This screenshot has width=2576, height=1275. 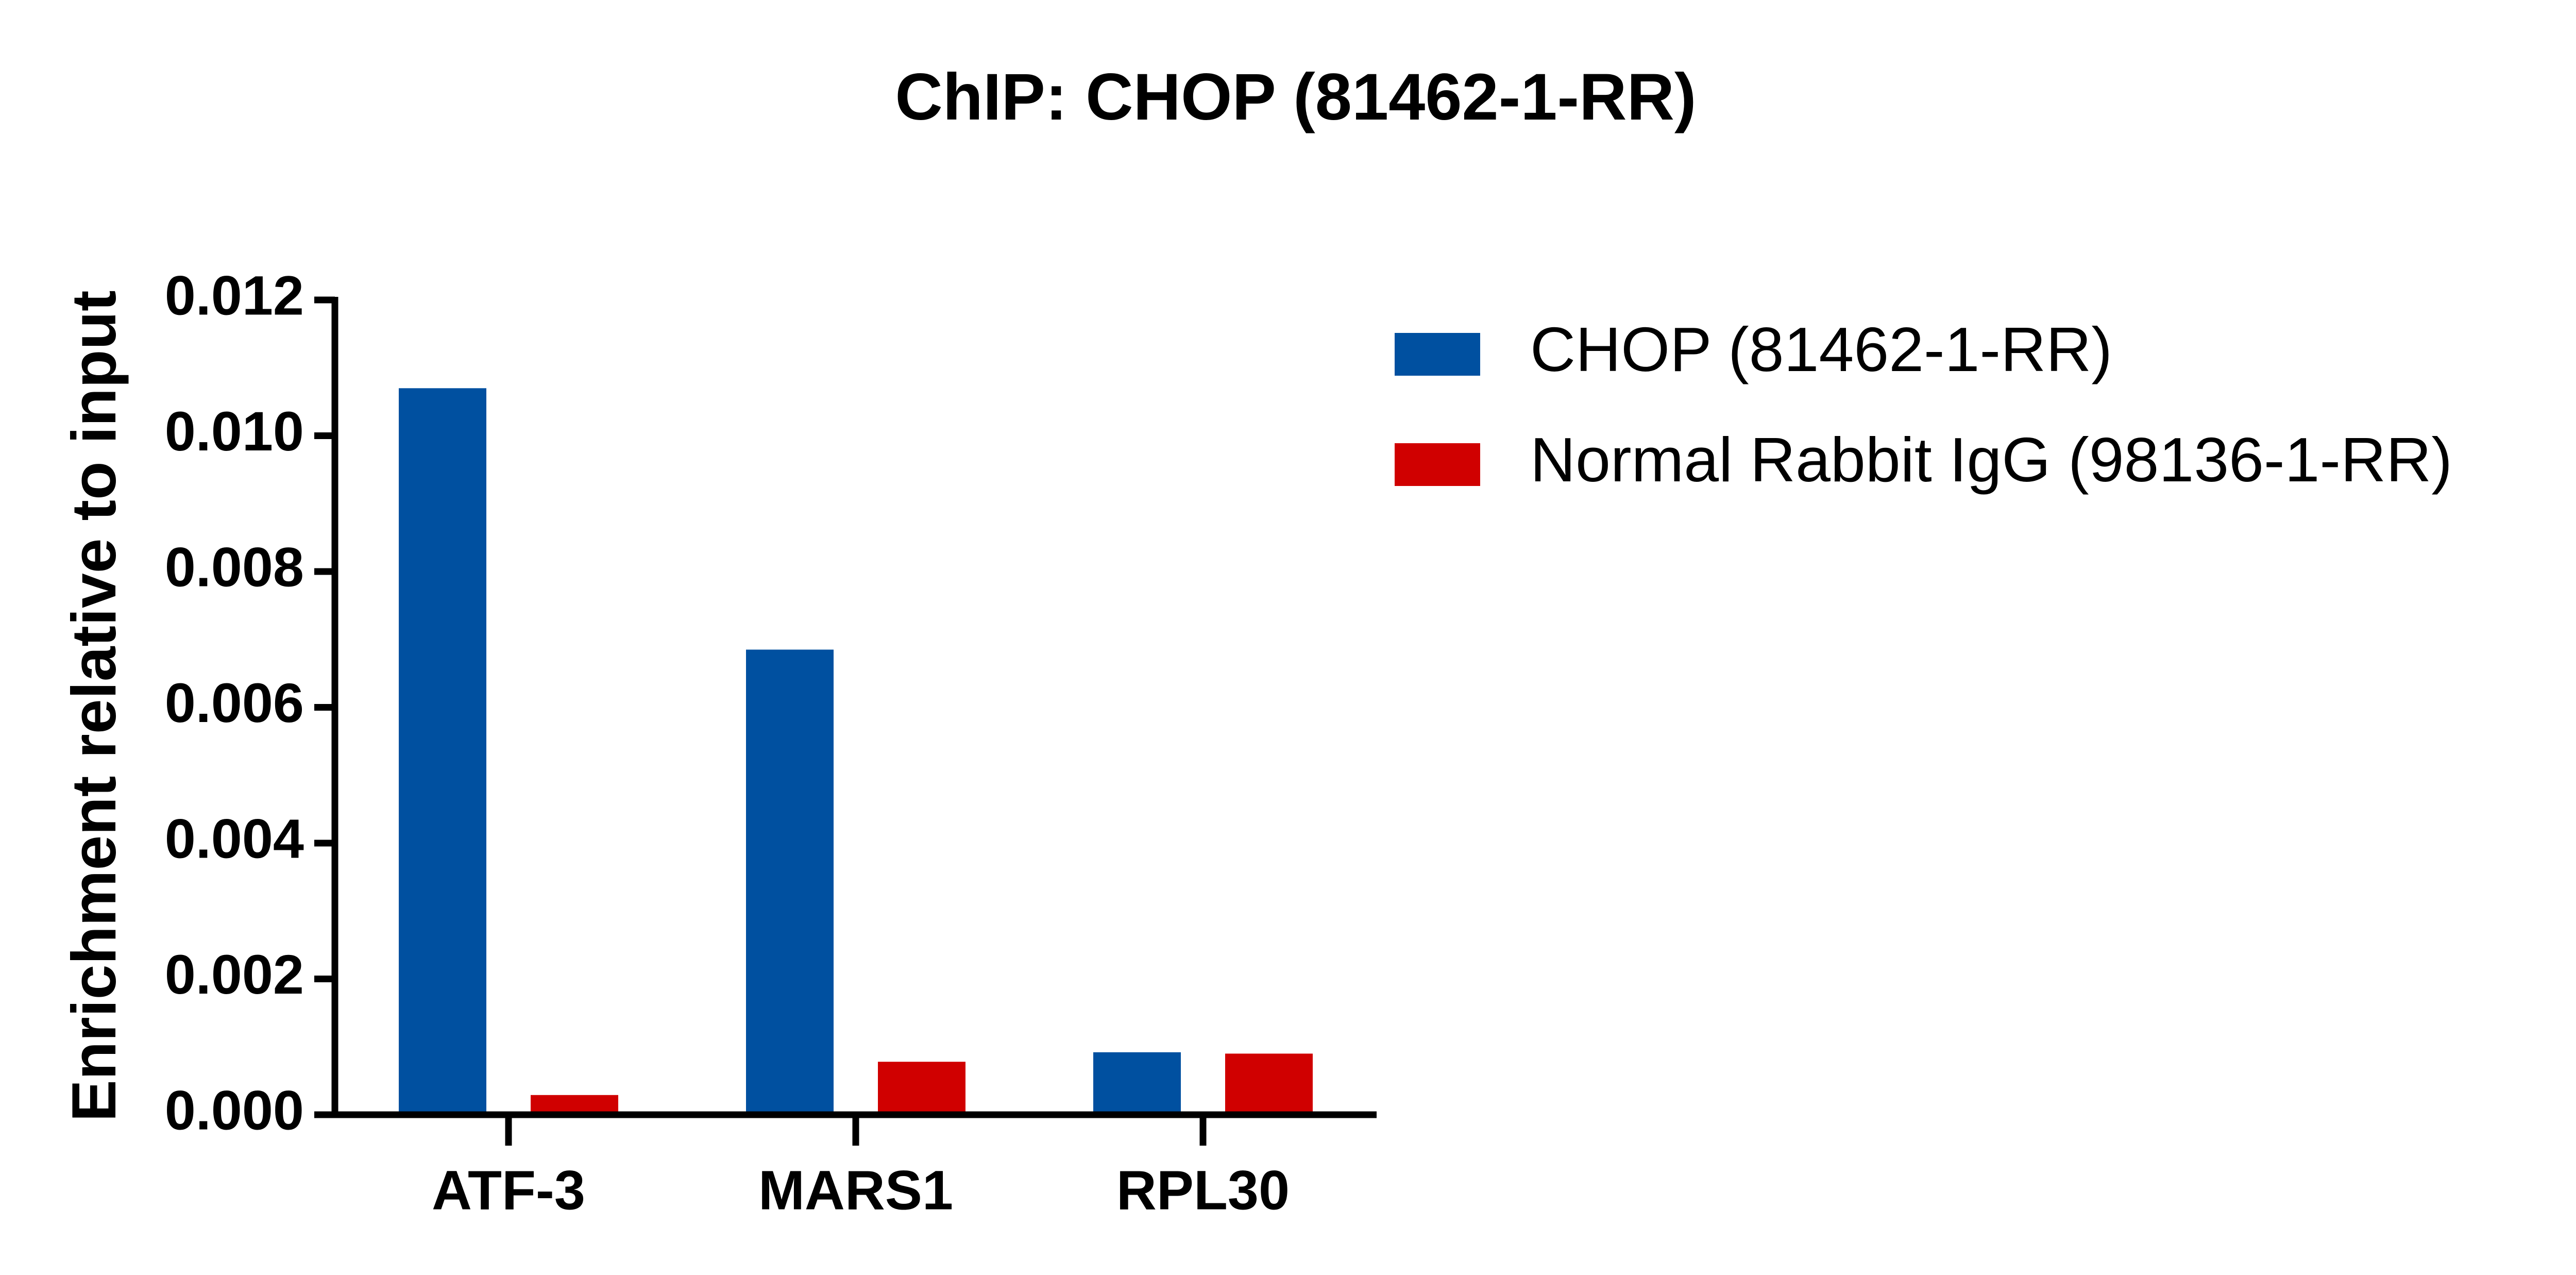 What do you see at coordinates (1991, 460) in the screenshot?
I see `legend-label: Normal Rabbit IgG (98136-1-RR)` at bounding box center [1991, 460].